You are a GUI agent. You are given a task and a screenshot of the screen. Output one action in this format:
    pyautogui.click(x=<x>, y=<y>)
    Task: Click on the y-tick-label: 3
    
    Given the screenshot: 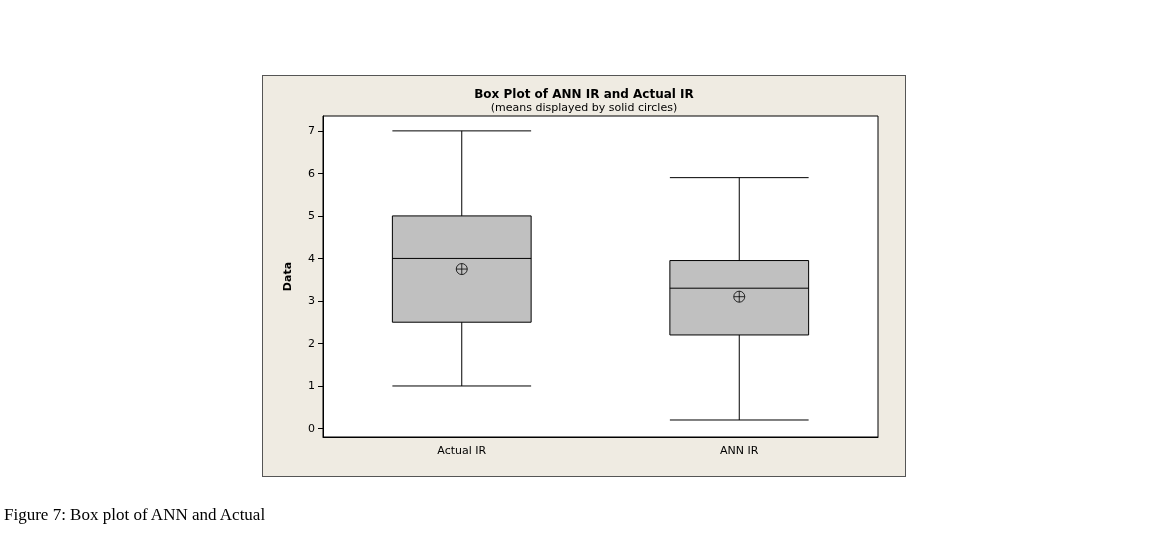 What is the action you would take?
    pyautogui.click(x=311, y=301)
    